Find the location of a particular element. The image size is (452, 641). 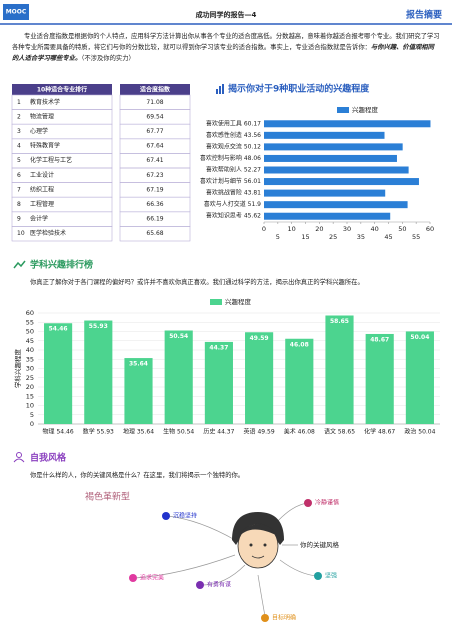

table-major: 工业设计 is located at coordinates (42, 175).